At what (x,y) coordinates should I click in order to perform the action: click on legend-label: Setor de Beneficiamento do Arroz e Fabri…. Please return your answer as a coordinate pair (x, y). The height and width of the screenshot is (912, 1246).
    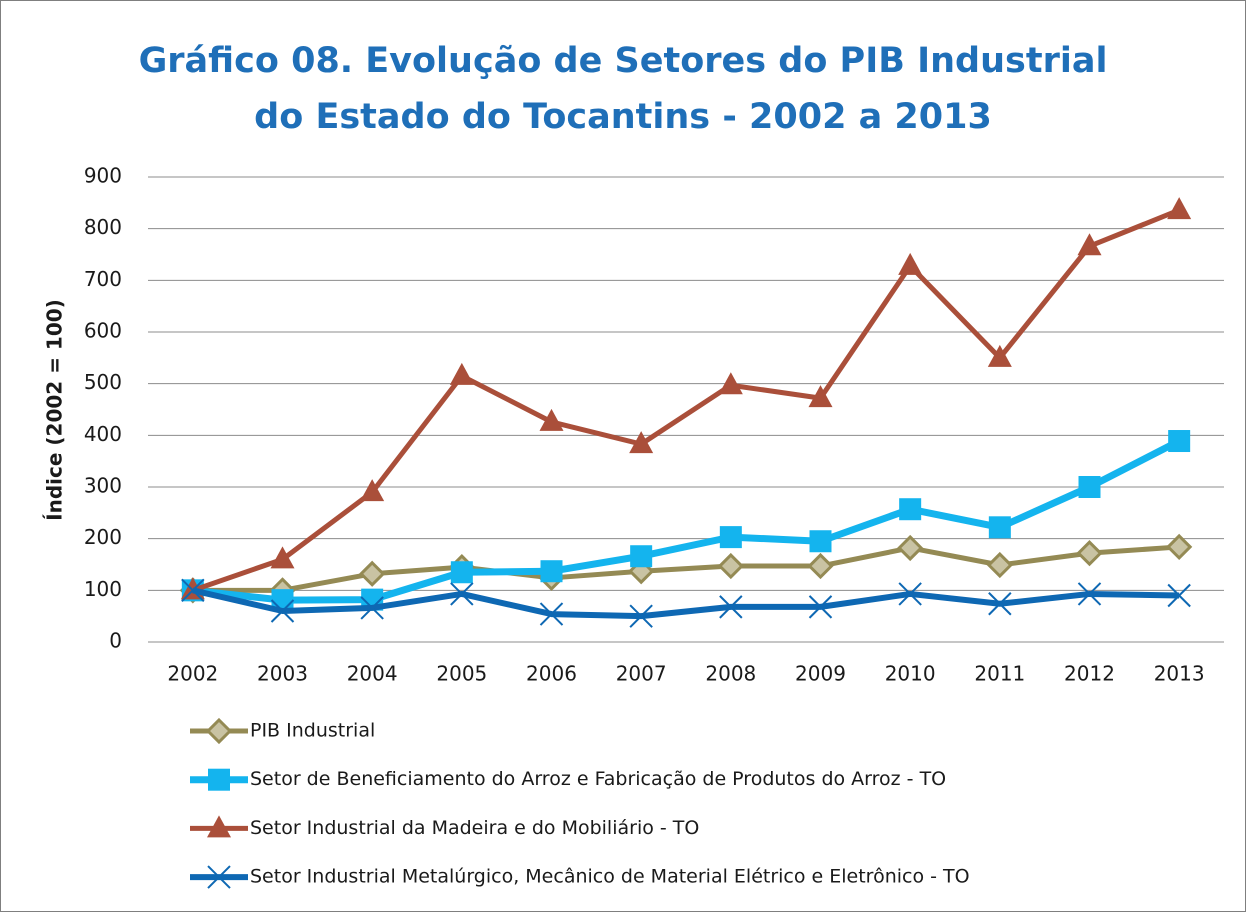
    Looking at the image, I should click on (598, 779).